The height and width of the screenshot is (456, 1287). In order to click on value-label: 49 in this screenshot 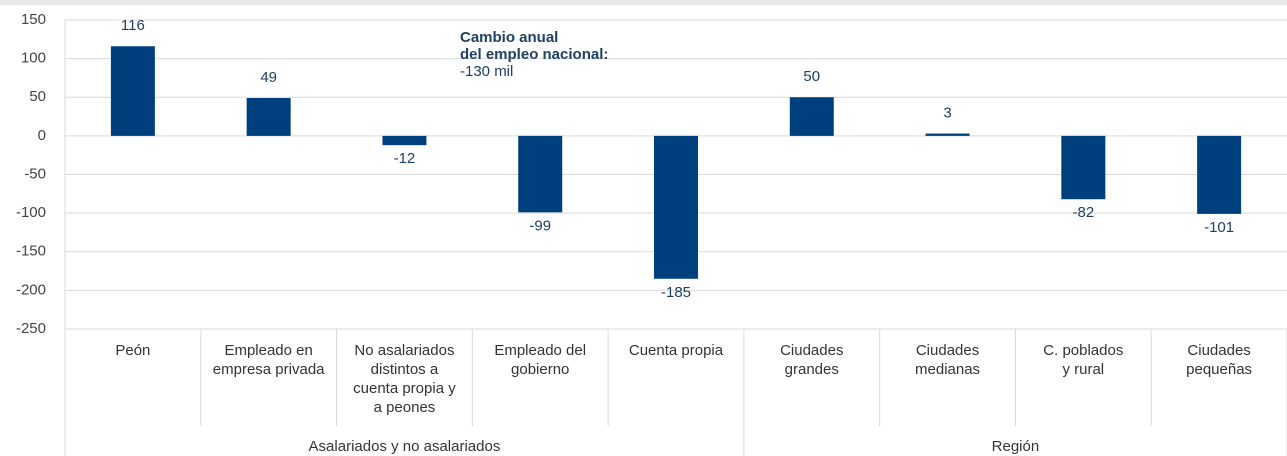, I will do `click(268, 77)`.